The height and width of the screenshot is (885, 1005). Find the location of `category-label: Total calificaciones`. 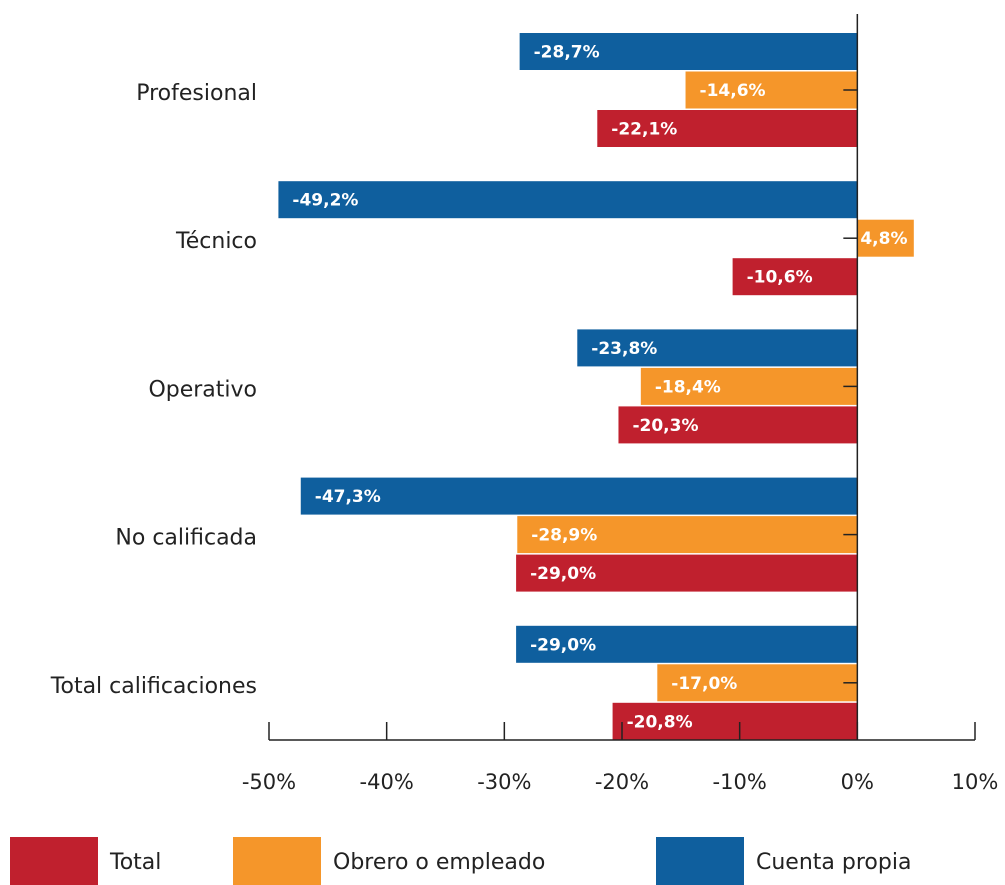

category-label: Total calificaciones is located at coordinates (153, 686).